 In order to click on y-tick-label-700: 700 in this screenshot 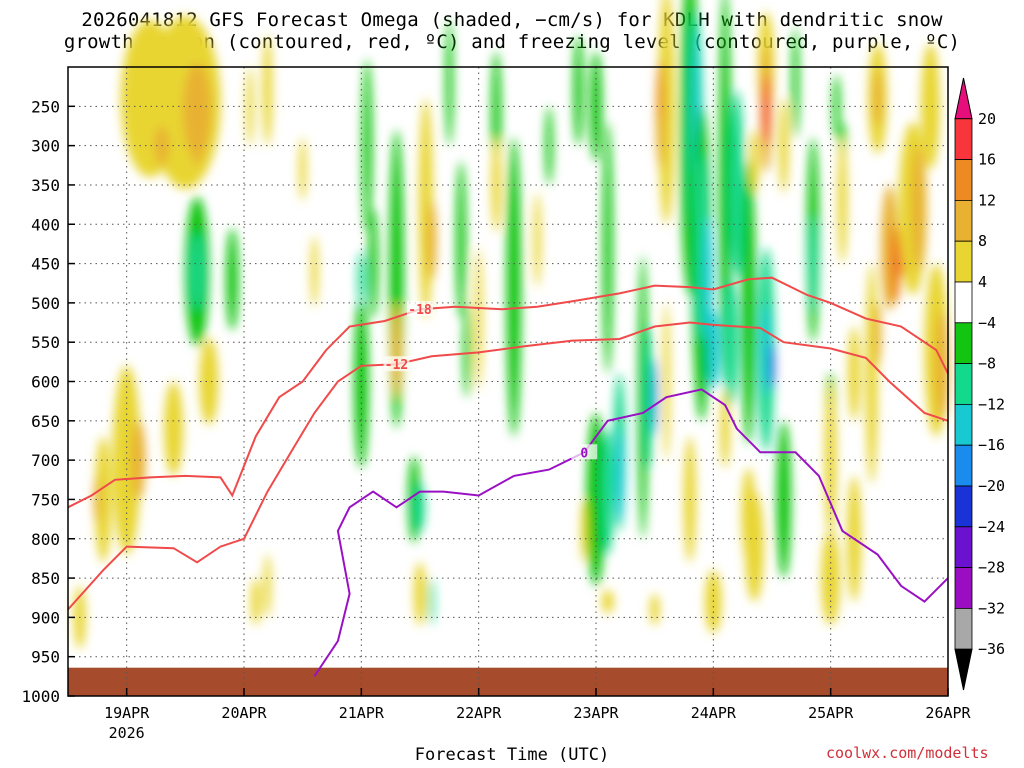, I will do `click(45, 460)`.